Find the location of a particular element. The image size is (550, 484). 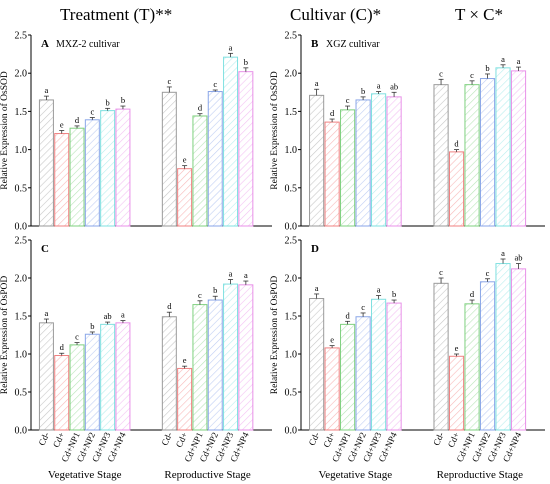

bar-group-vegetative: a e dc b b is located at coordinates (84, 156).